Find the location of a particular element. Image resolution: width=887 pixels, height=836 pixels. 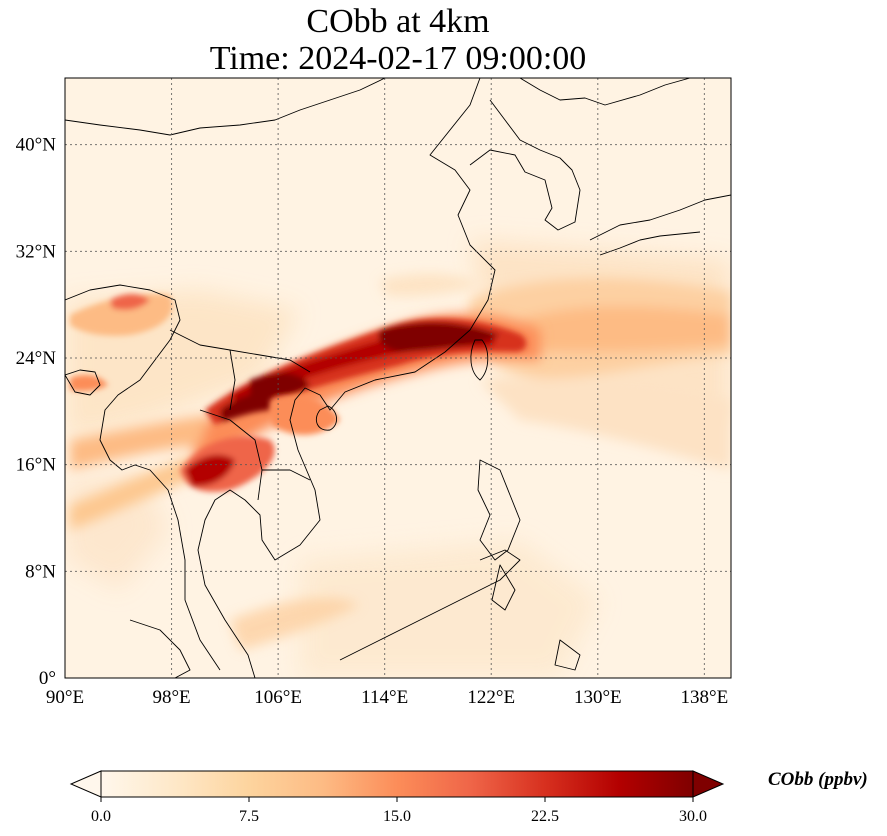

lat-tick-label: 24°N is located at coordinates (36, 358).